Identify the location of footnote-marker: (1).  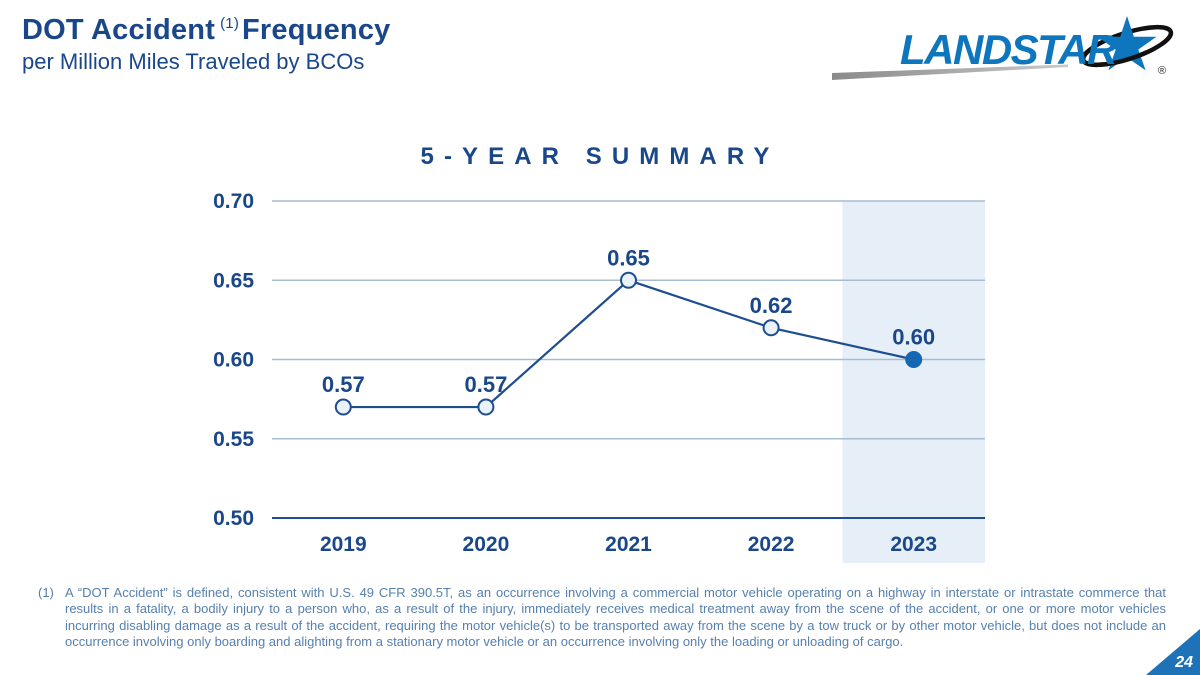
(46, 592).